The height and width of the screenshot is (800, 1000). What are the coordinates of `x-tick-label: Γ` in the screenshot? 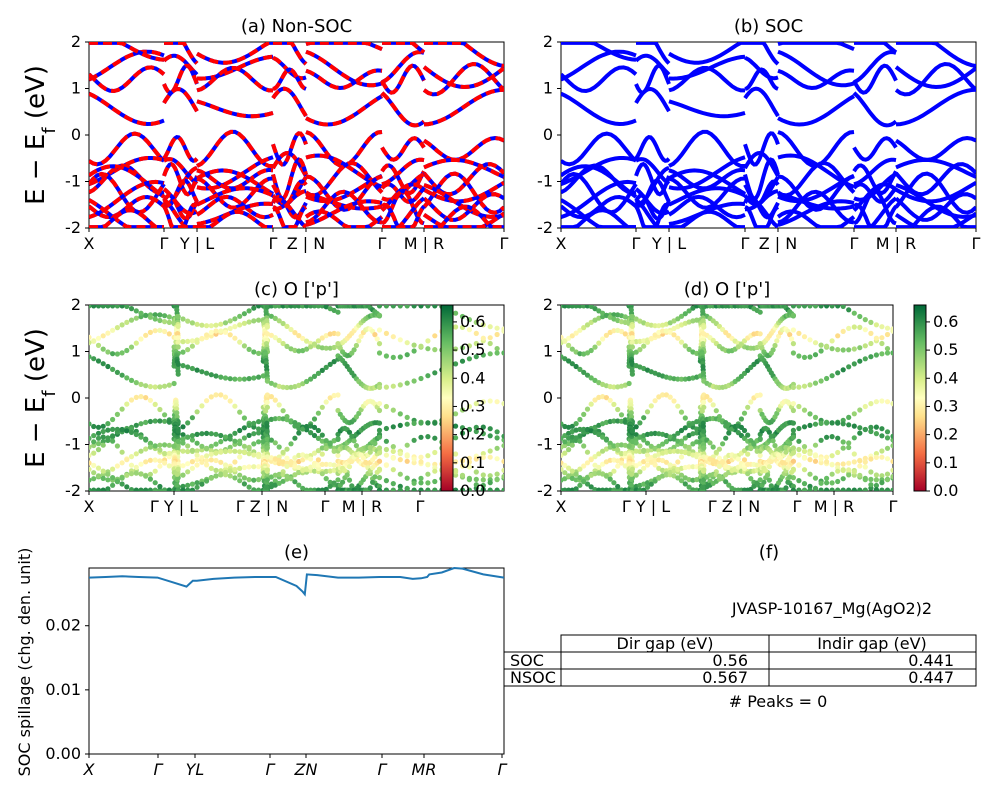 It's located at (382, 243).